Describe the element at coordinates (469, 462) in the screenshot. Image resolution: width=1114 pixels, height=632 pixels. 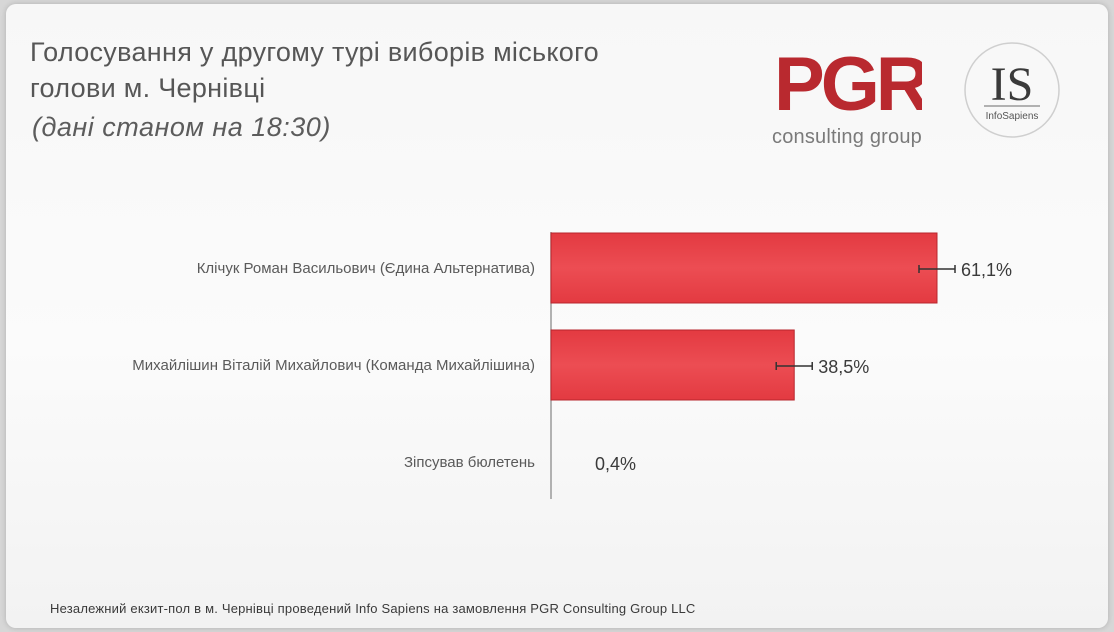
I see `category-label: Зіпсував бюлетень` at that location.